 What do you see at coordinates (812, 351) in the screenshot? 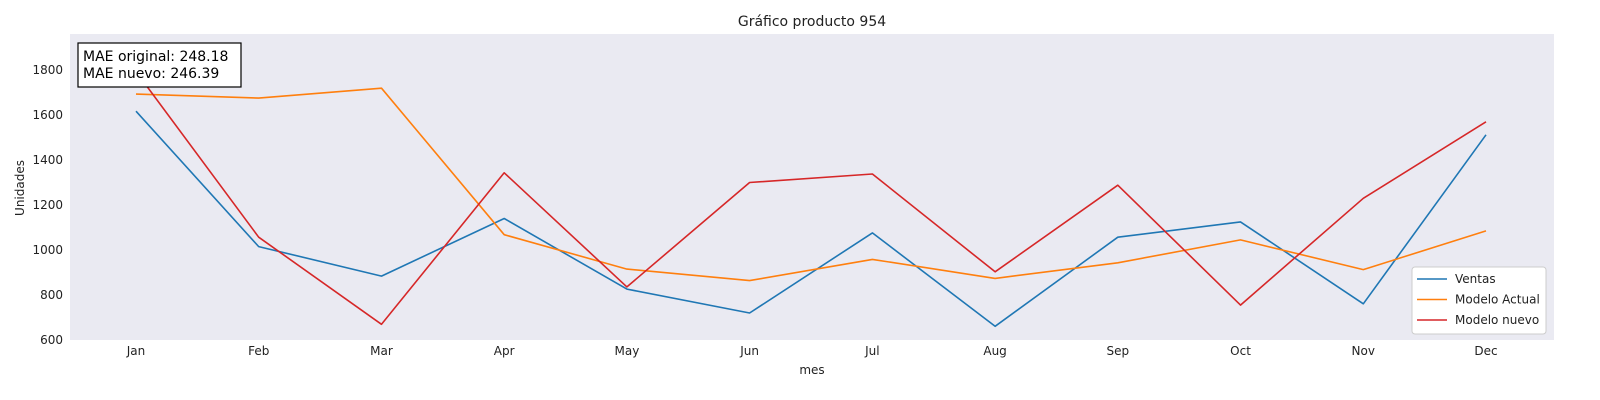
I see `x-axis-ticks: Jan Feb Mar Apr May Jun Jul Aug Sep Oct Nov Dec` at bounding box center [812, 351].